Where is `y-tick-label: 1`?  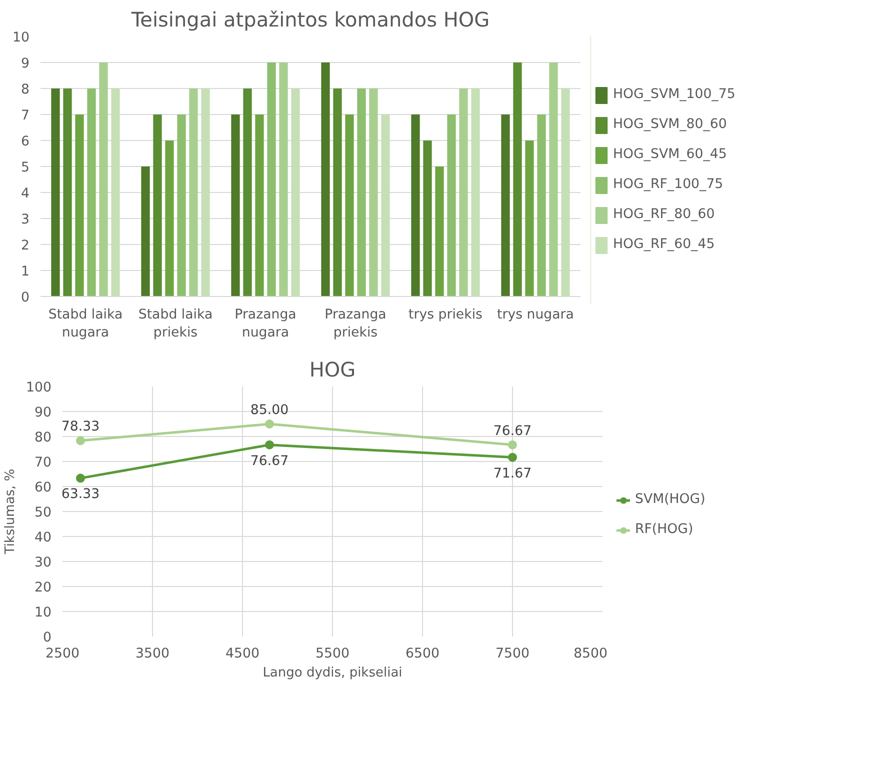 y-tick-label: 1 is located at coordinates (25, 272).